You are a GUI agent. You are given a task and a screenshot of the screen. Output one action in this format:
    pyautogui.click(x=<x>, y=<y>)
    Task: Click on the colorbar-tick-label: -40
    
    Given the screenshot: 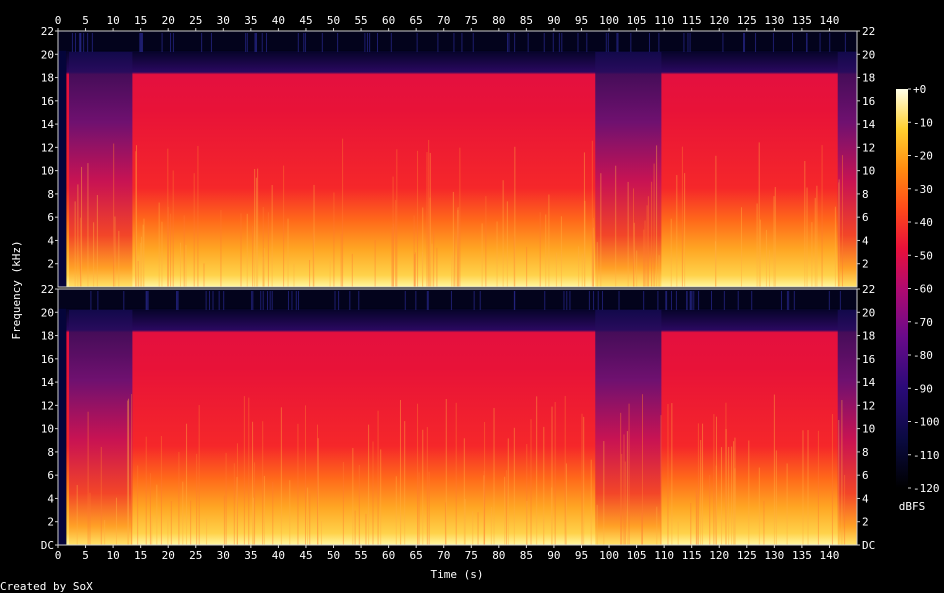 What is the action you would take?
    pyautogui.click(x=923, y=222)
    